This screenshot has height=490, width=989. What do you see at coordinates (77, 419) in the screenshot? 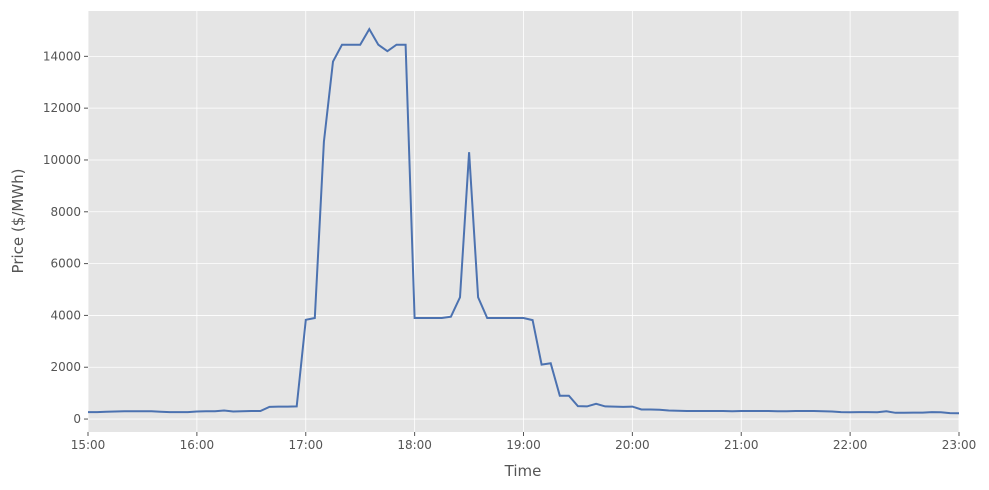
I see `y-tick-label: 0` at bounding box center [77, 419].